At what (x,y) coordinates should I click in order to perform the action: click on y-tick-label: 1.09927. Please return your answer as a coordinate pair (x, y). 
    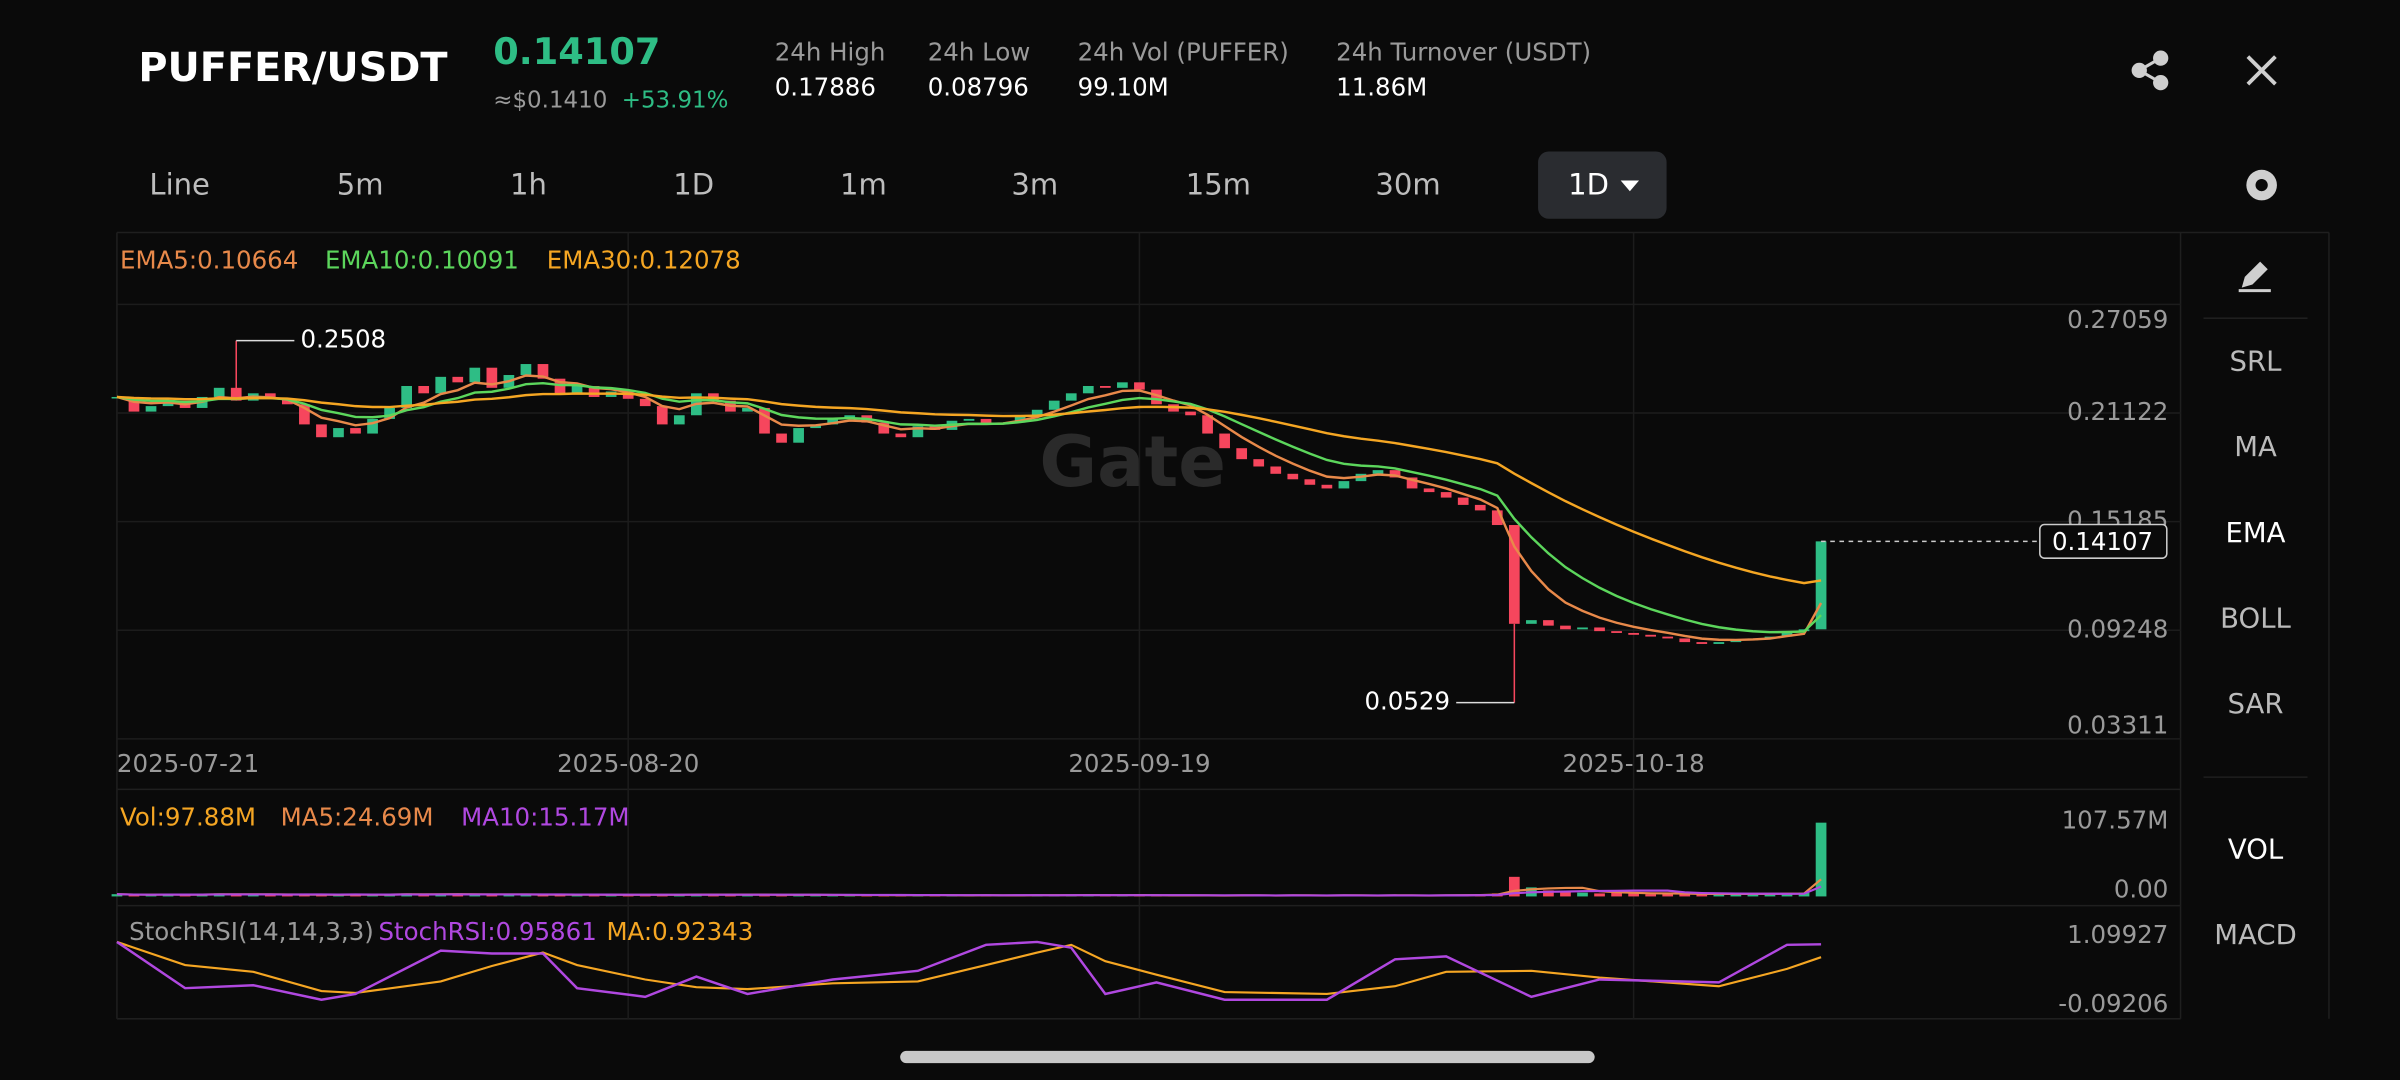
    Looking at the image, I should click on (2117, 934).